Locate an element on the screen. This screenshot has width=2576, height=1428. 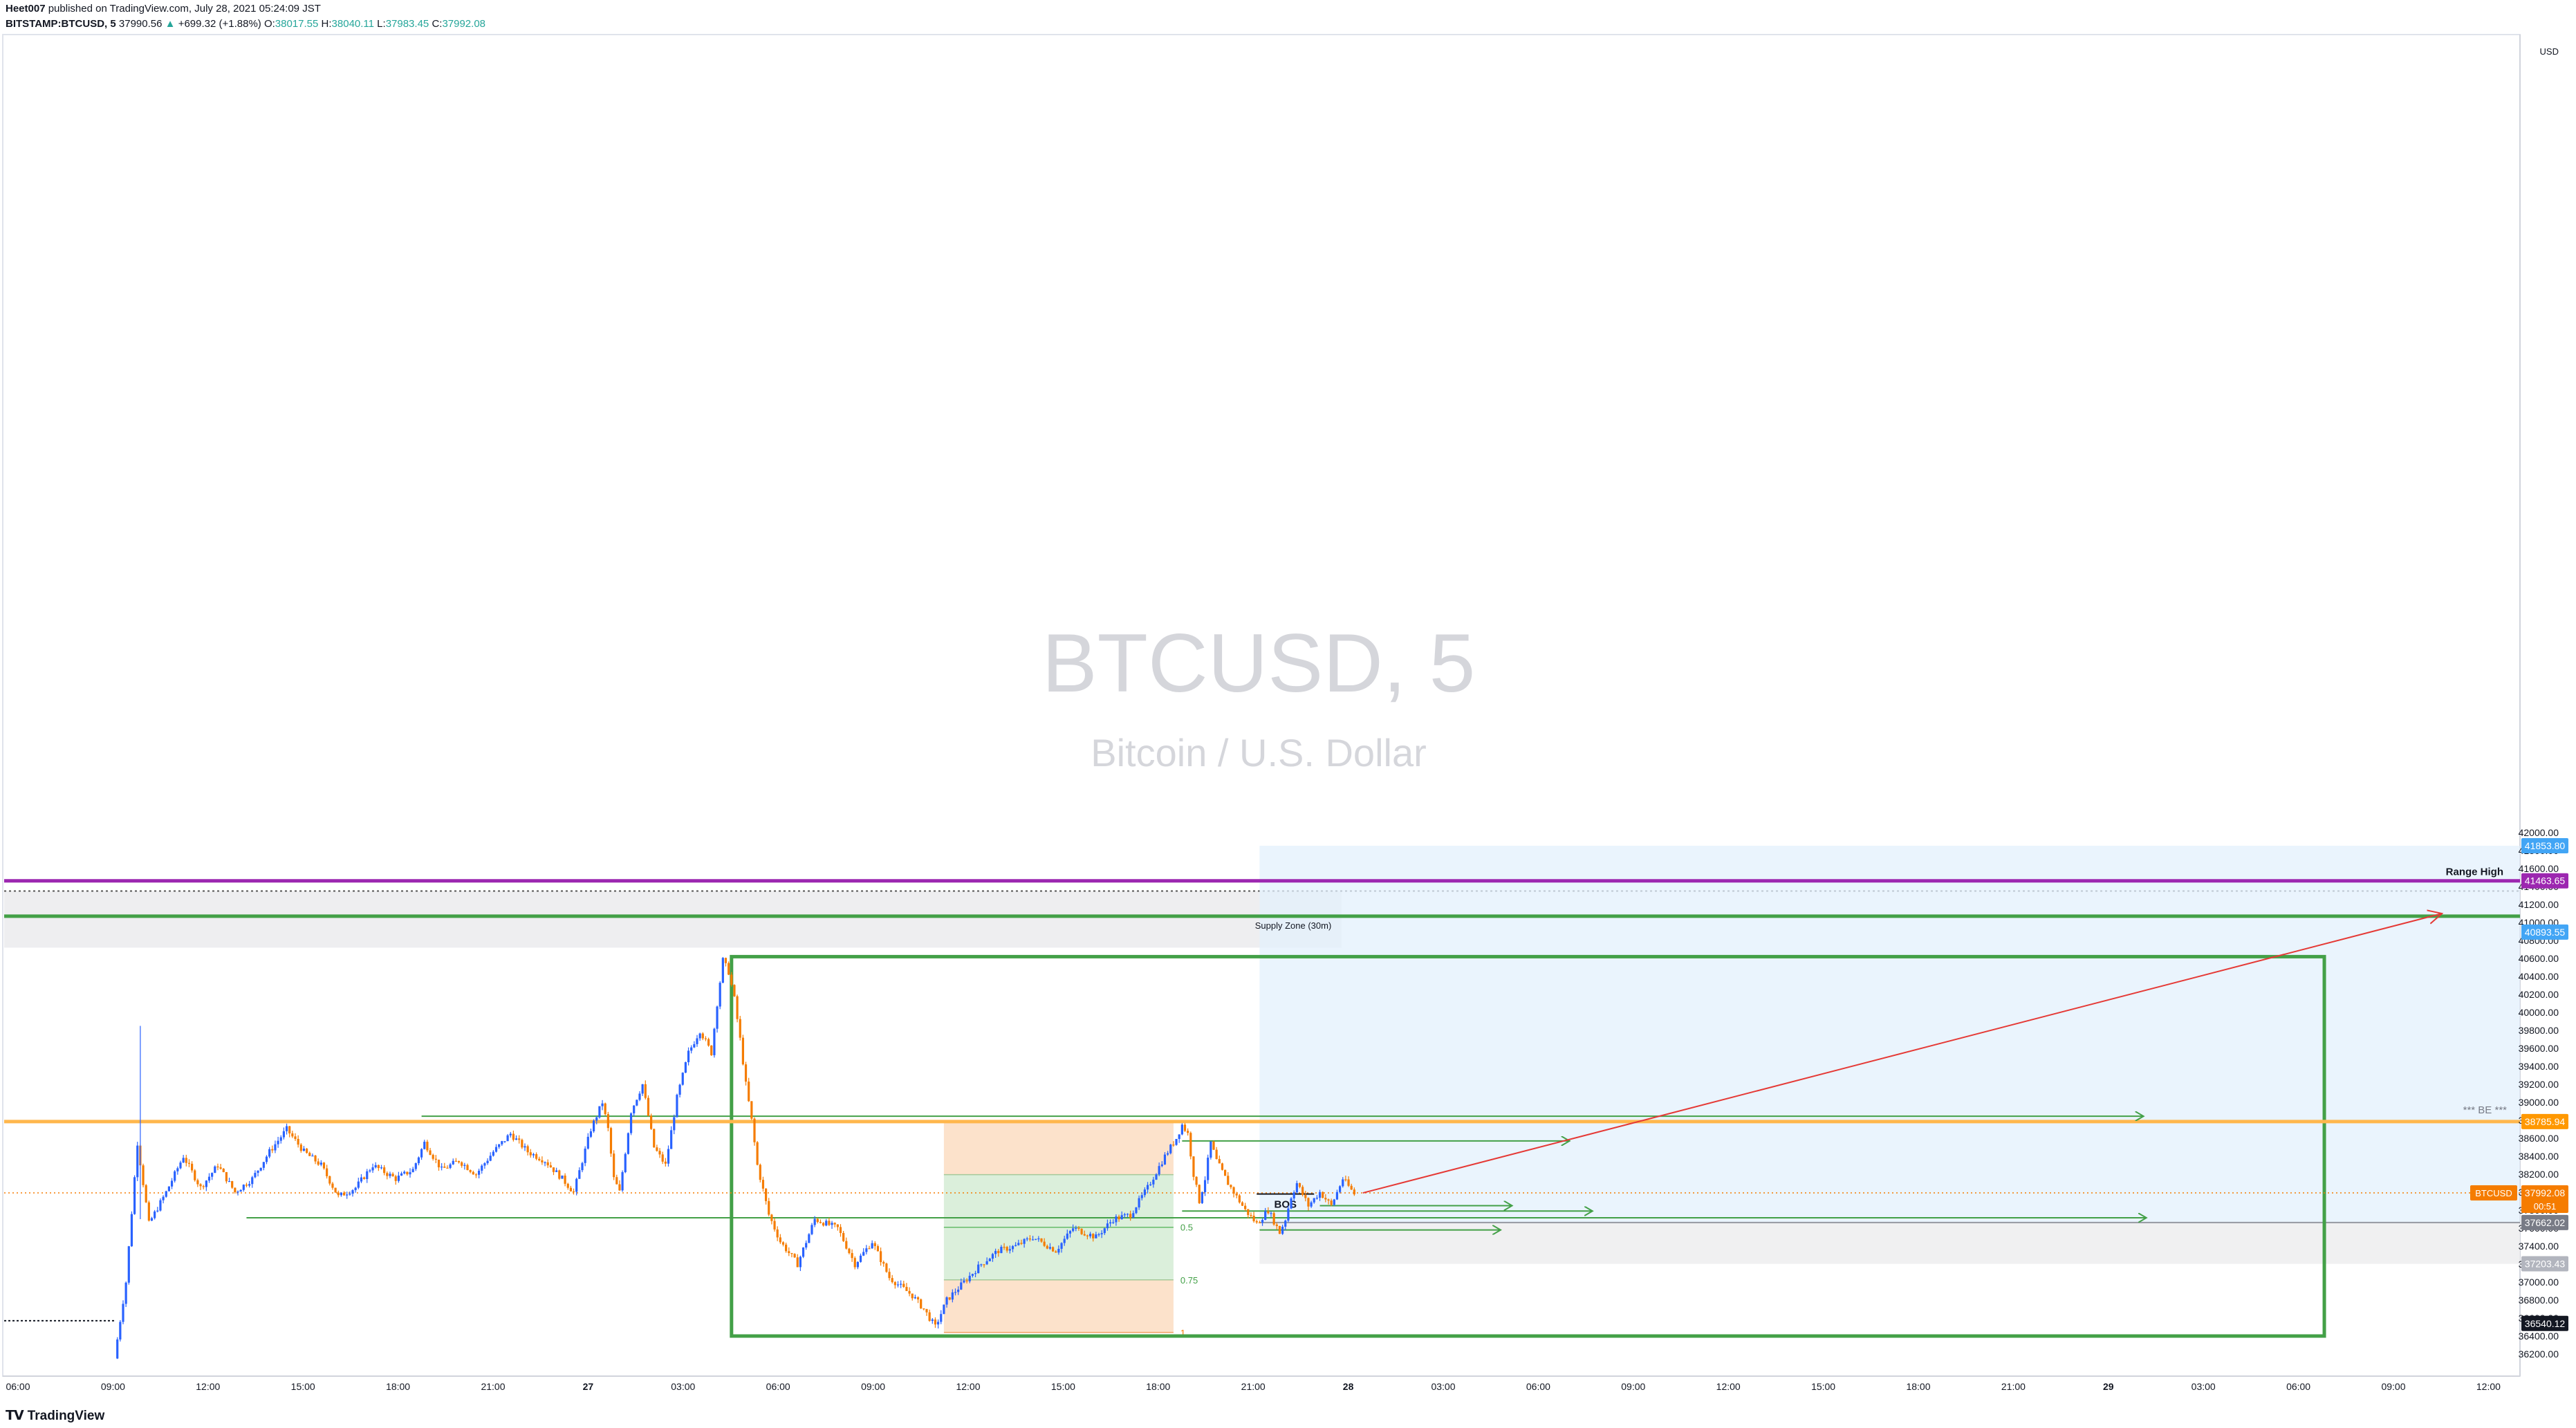
time-tick: 29 is located at coordinates (2108, 1386).